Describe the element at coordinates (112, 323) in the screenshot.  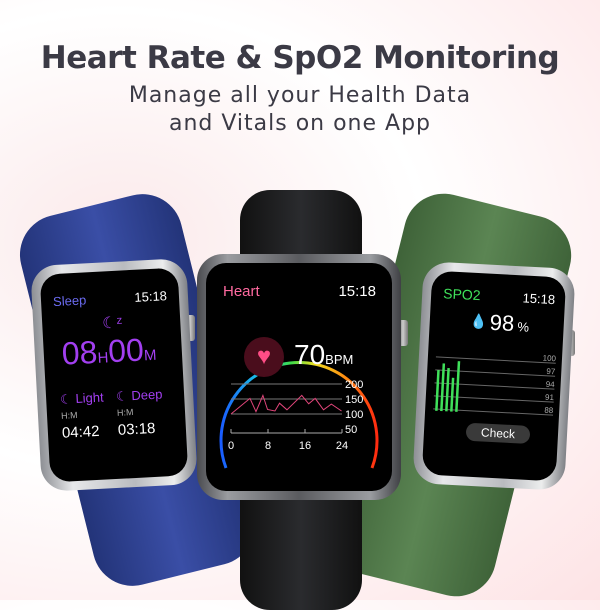
I see `moon-zzz-icon: ☾ᶻ` at that location.